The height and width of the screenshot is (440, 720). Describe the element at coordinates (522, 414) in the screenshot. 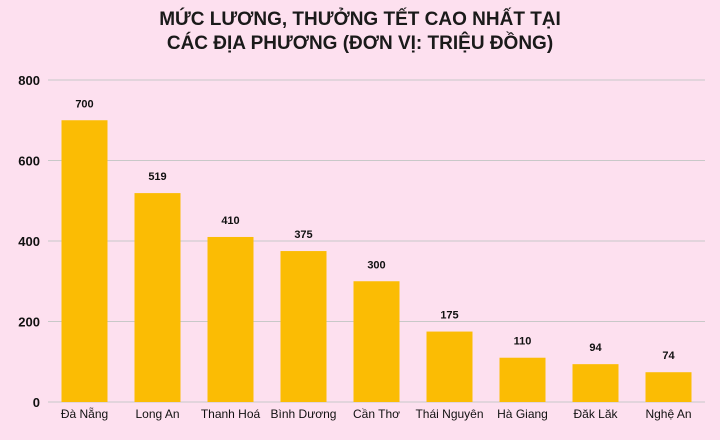

I see `x-tick-label: Hà Giang` at that location.